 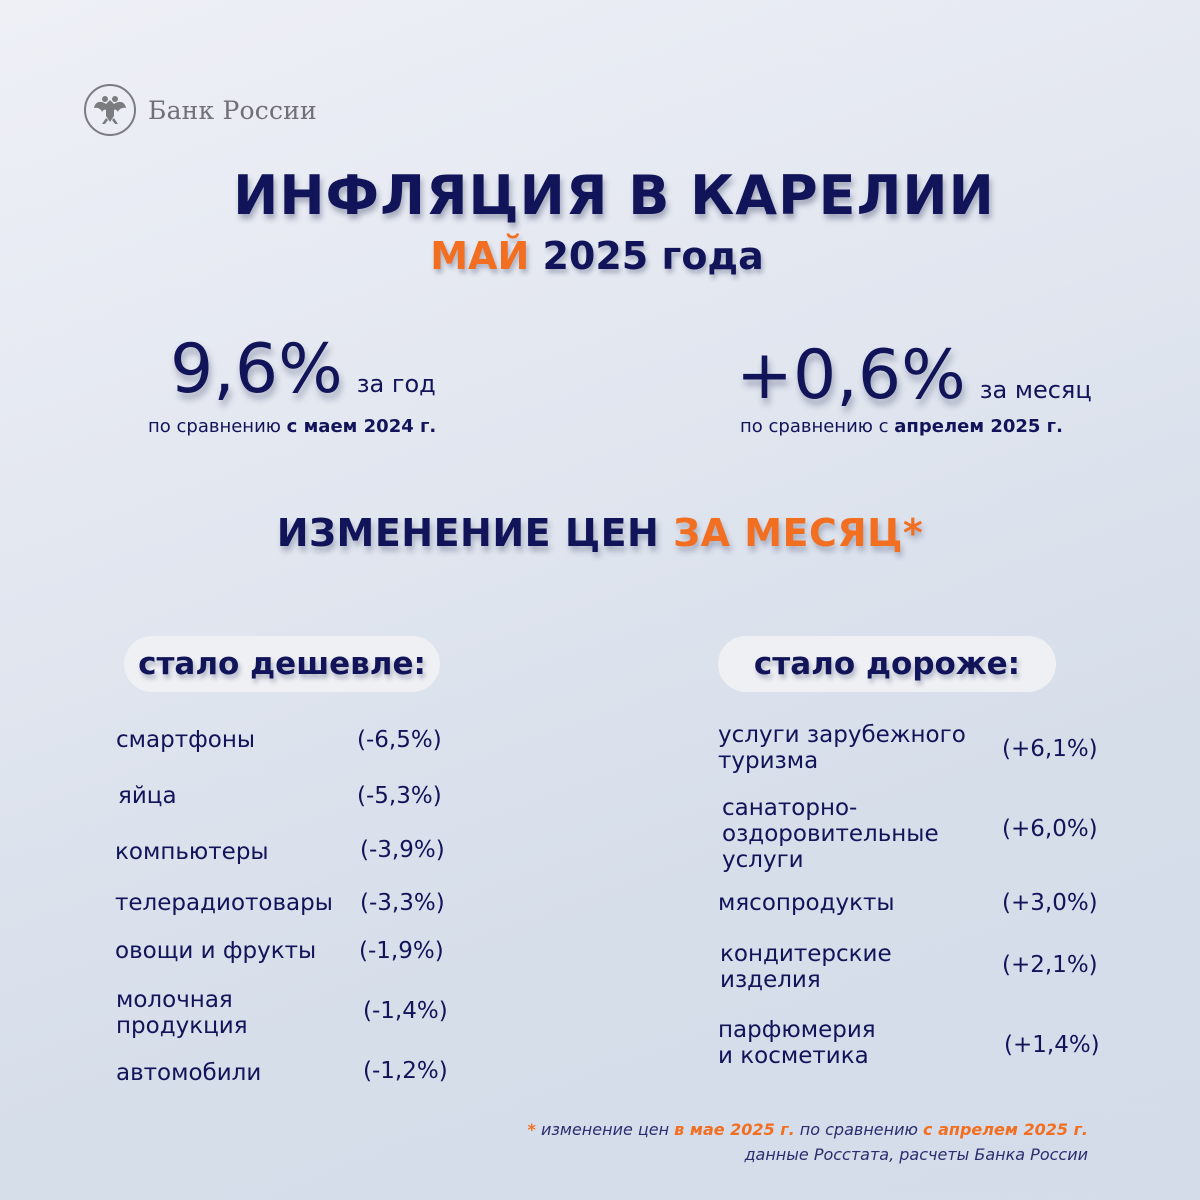 What do you see at coordinates (797, 1043) in the screenshot?
I see `pricier-item-label: парфюмерия и косметика` at bounding box center [797, 1043].